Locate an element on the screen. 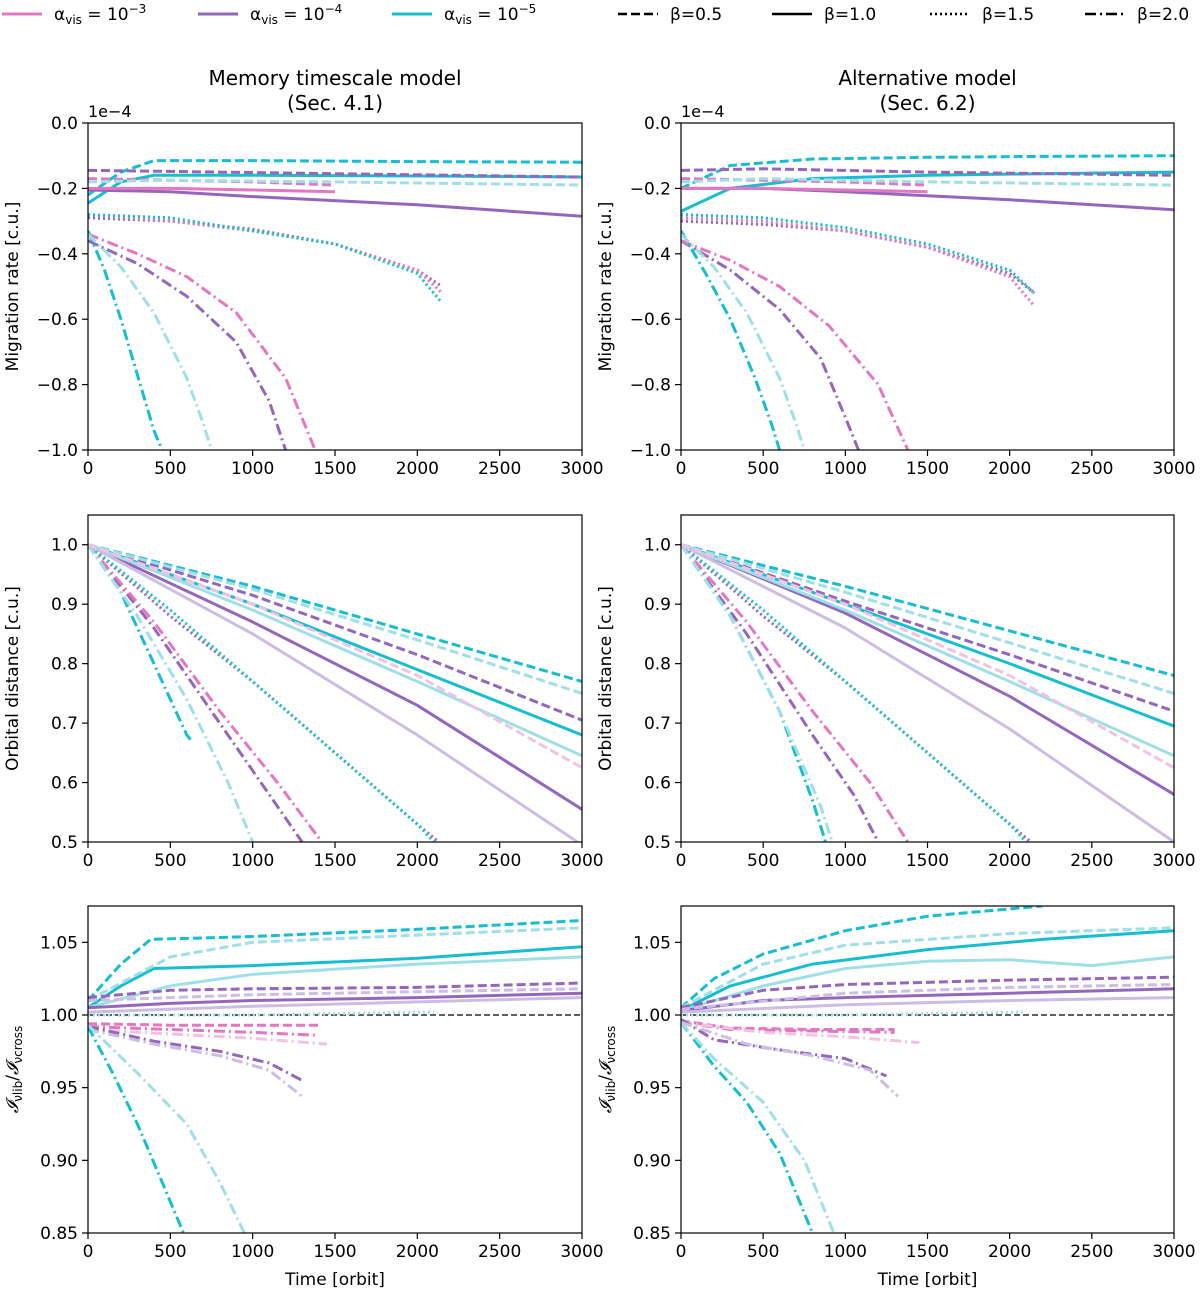 The width and height of the screenshot is (1200, 1291). column-title: Alternative model is located at coordinates (927, 78).